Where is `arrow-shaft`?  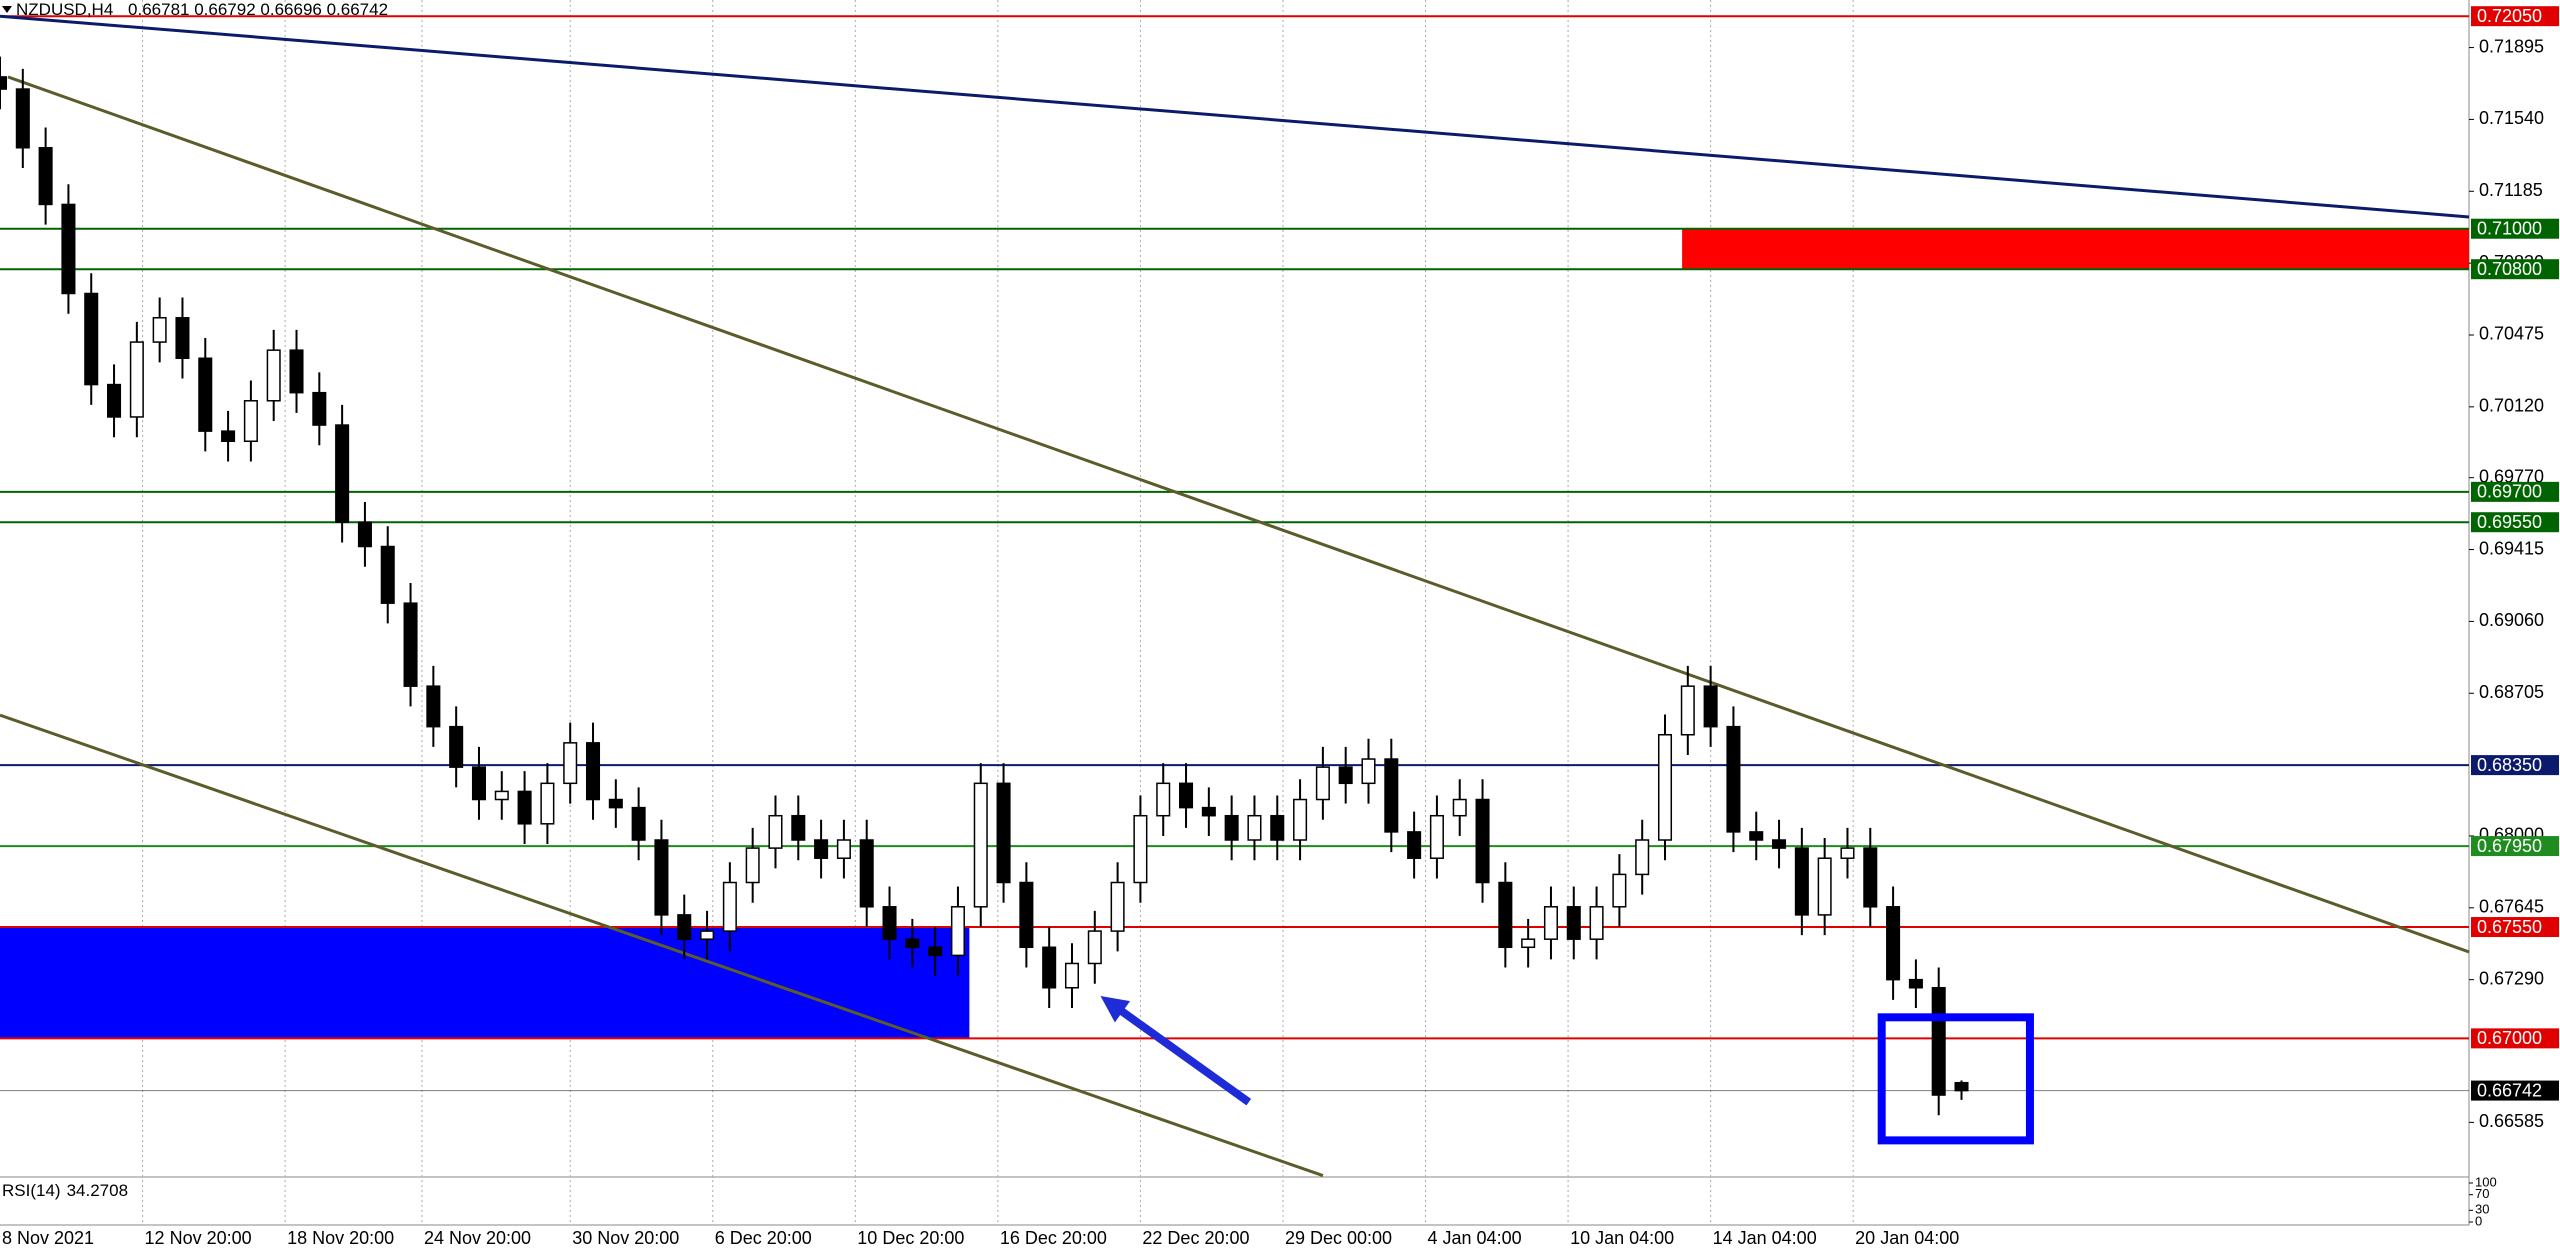 arrow-shaft is located at coordinates (1179, 1052).